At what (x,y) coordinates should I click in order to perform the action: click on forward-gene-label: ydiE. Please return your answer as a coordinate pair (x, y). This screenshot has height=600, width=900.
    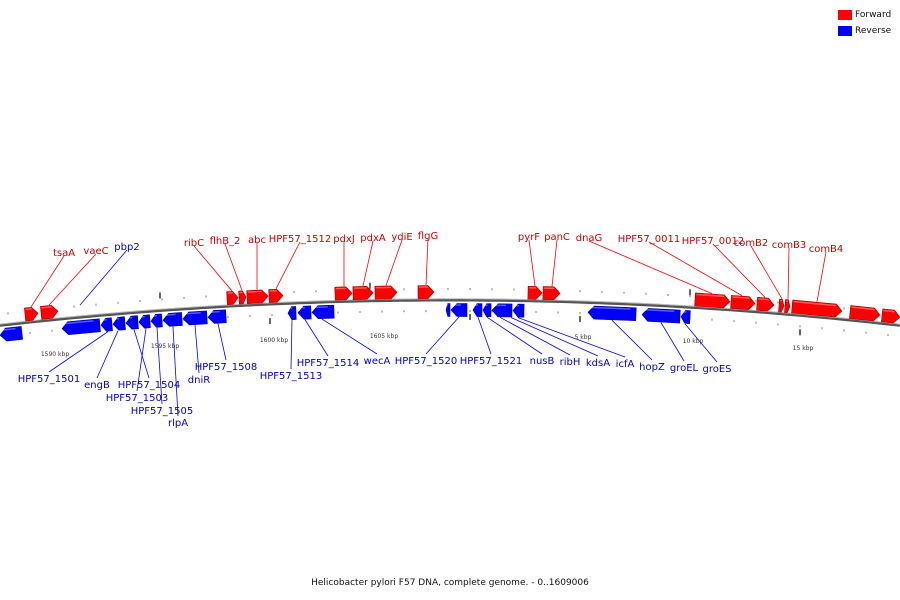
    Looking at the image, I should click on (401, 237).